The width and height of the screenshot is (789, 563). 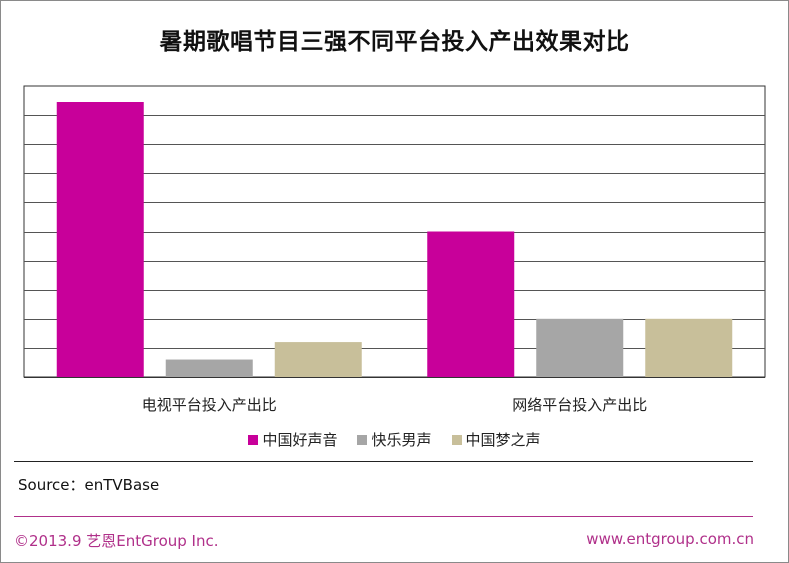 I want to click on source-note: Source：enTVBase, so click(x=89, y=485).